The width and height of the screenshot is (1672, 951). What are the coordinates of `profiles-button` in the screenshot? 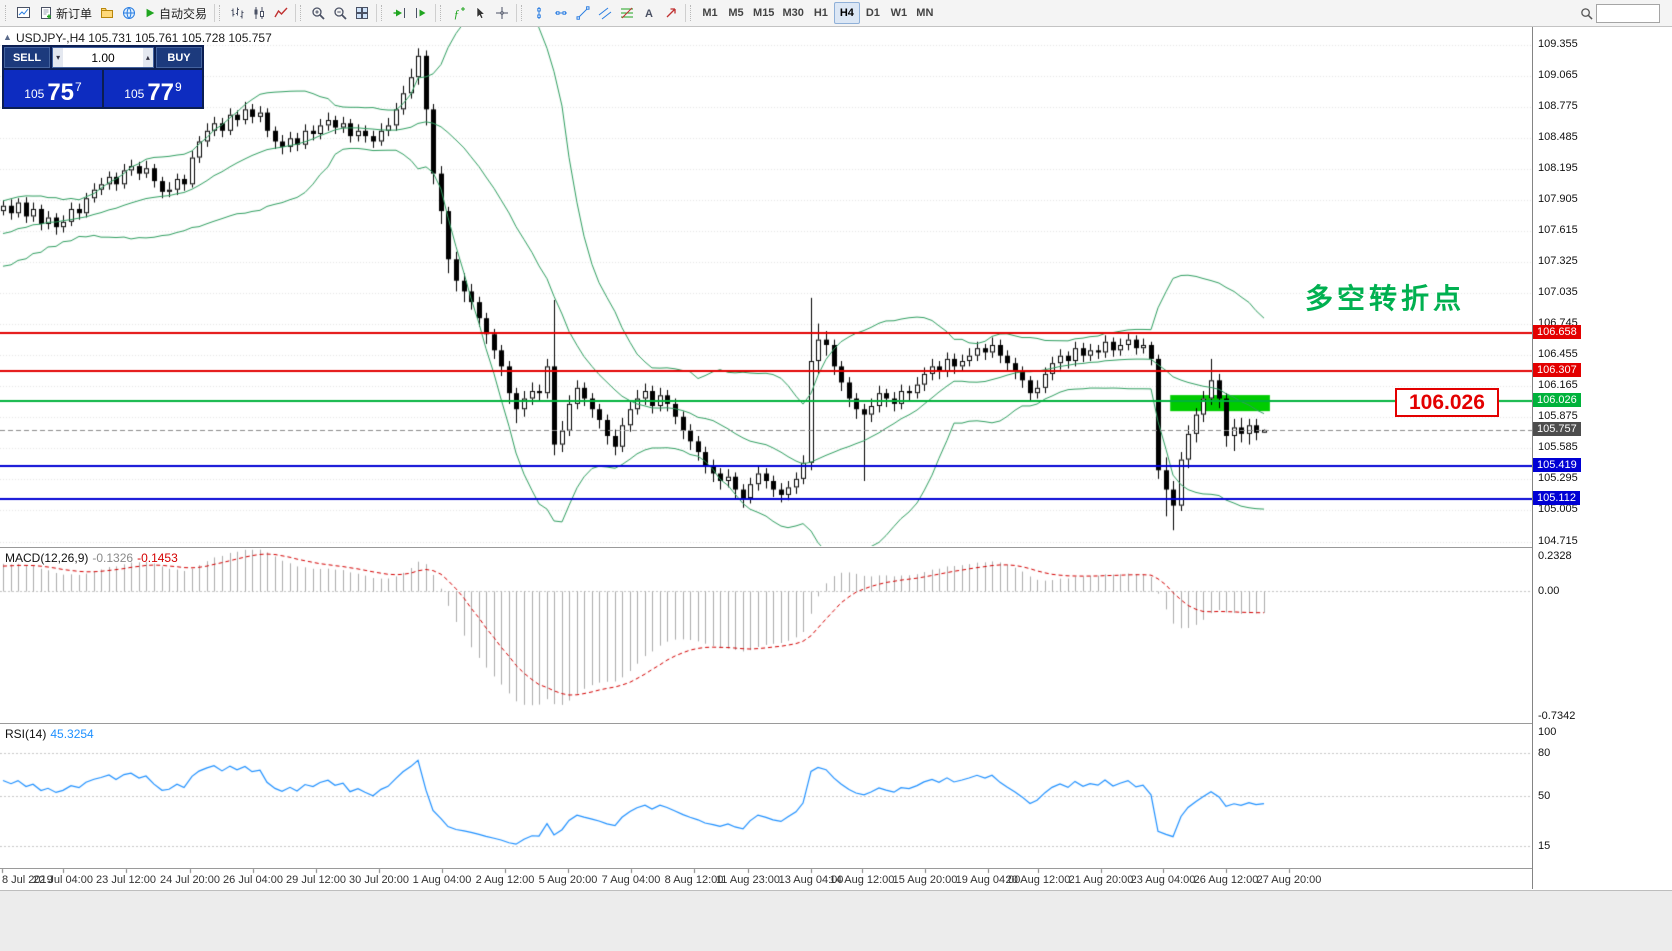 It's located at (107, 13).